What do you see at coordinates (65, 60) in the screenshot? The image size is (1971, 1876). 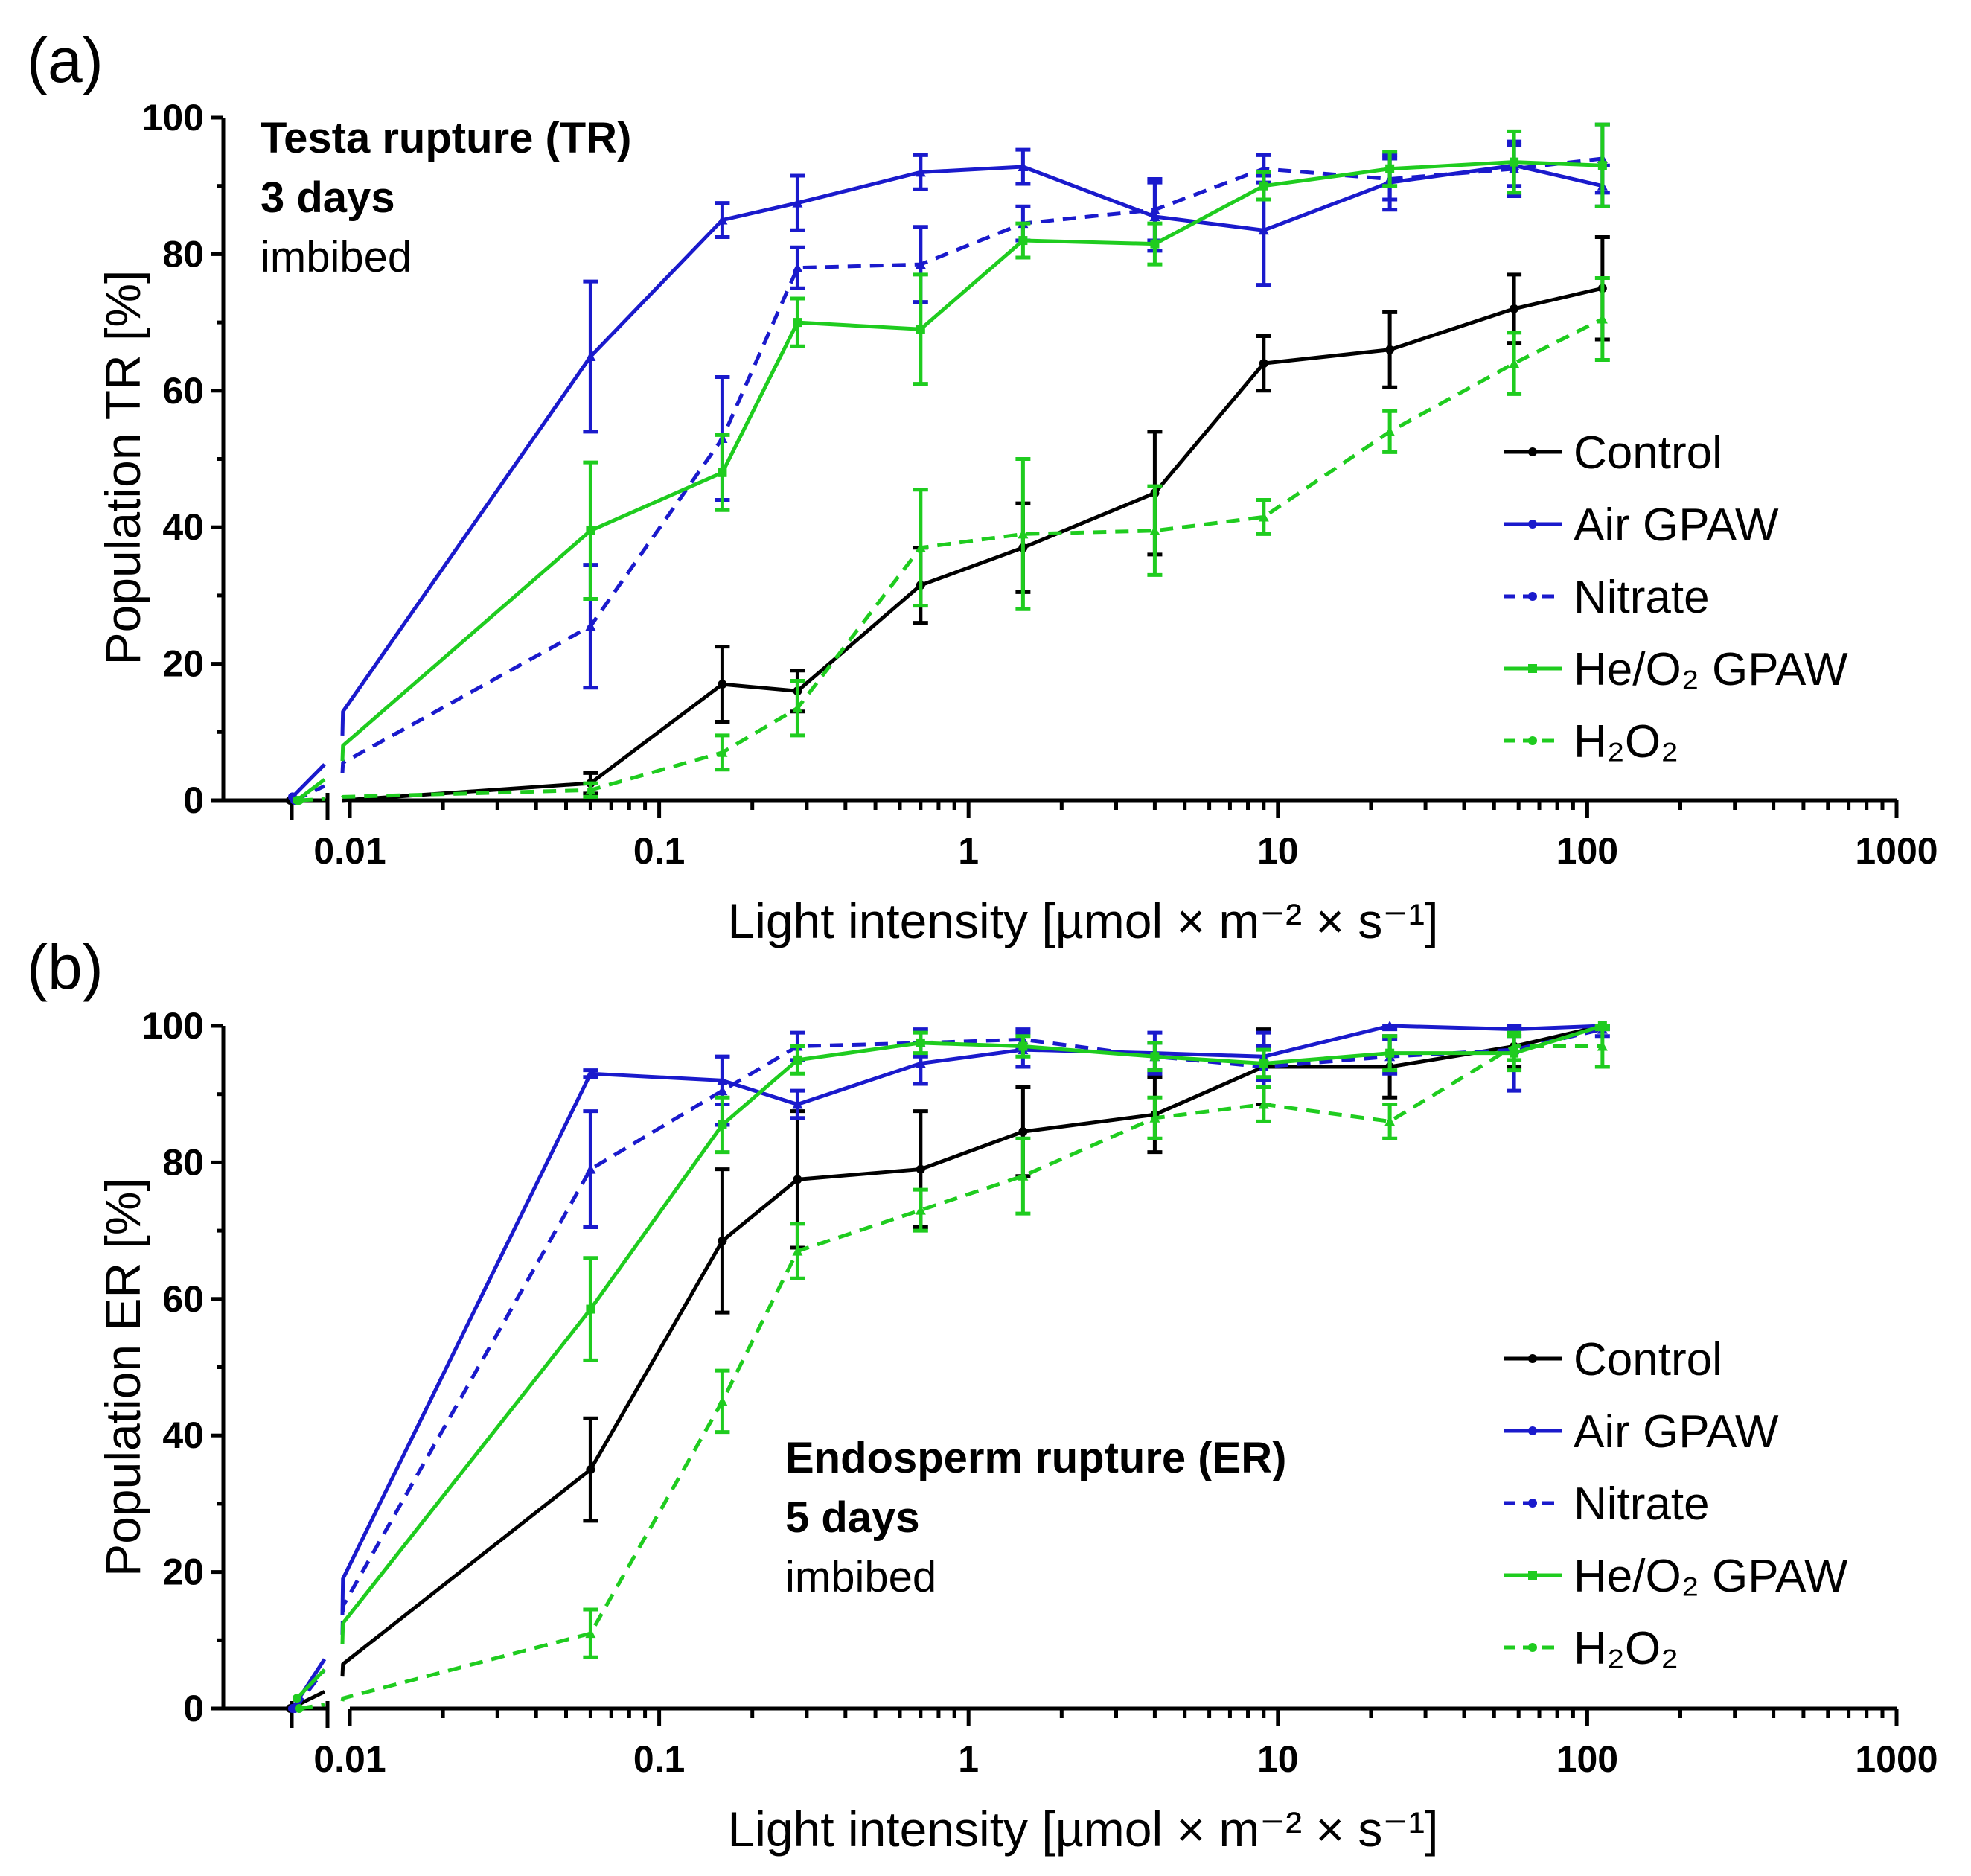 I see `panel-a-label: (a)` at bounding box center [65, 60].